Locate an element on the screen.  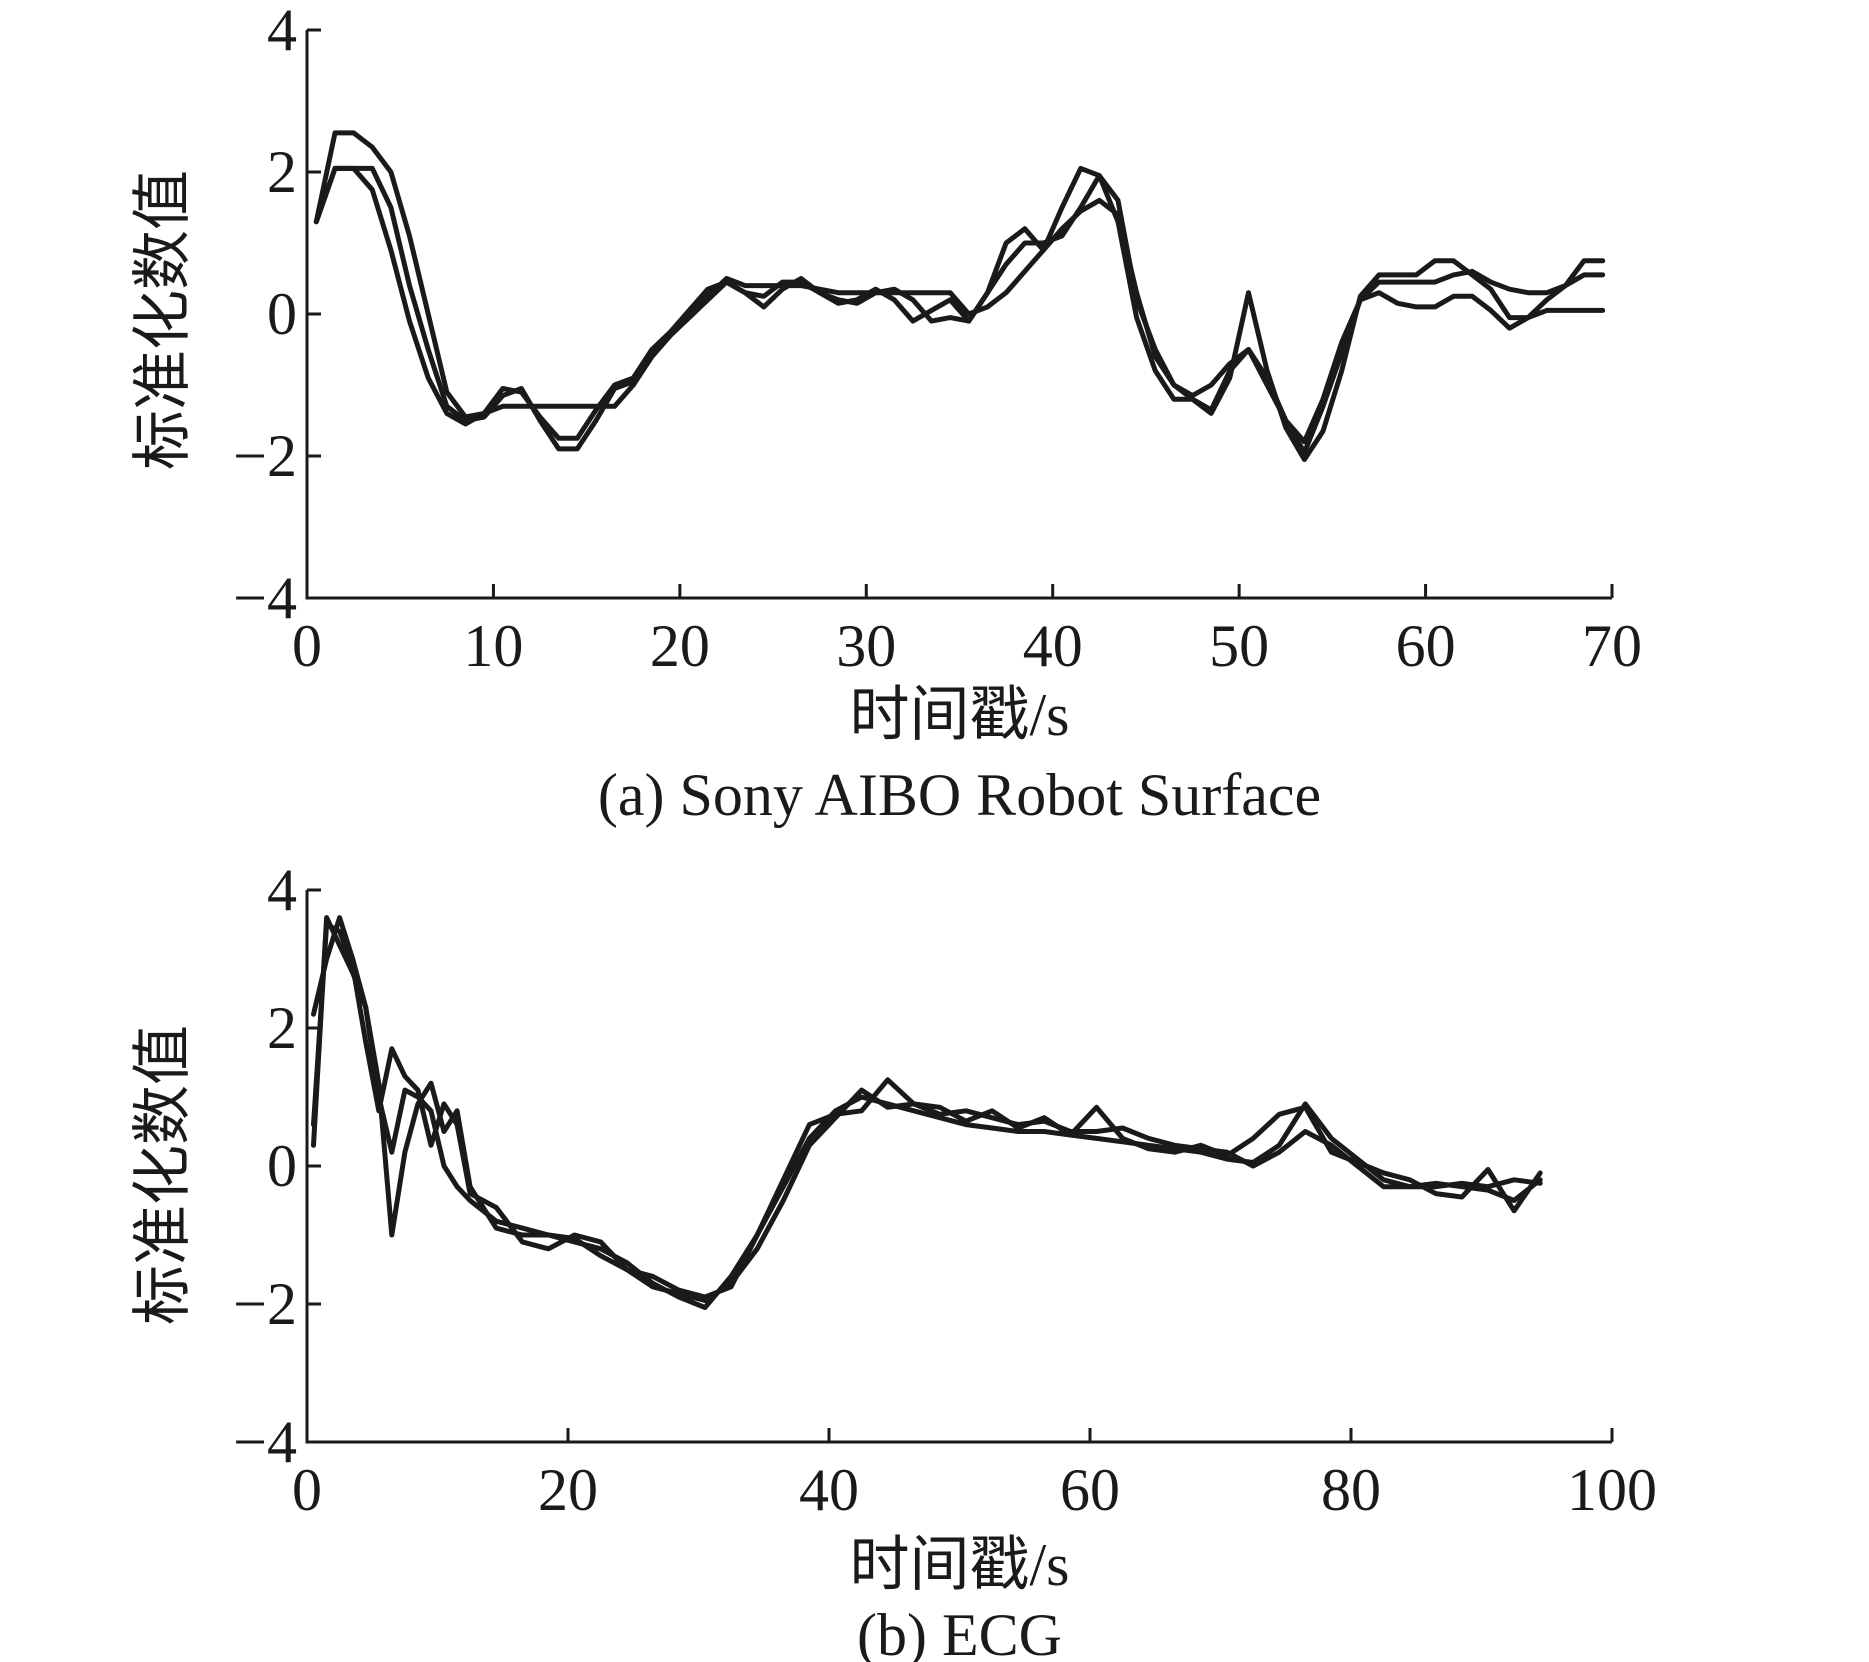
panel-a-ytick-label: 2 is located at coordinates (282, 172).